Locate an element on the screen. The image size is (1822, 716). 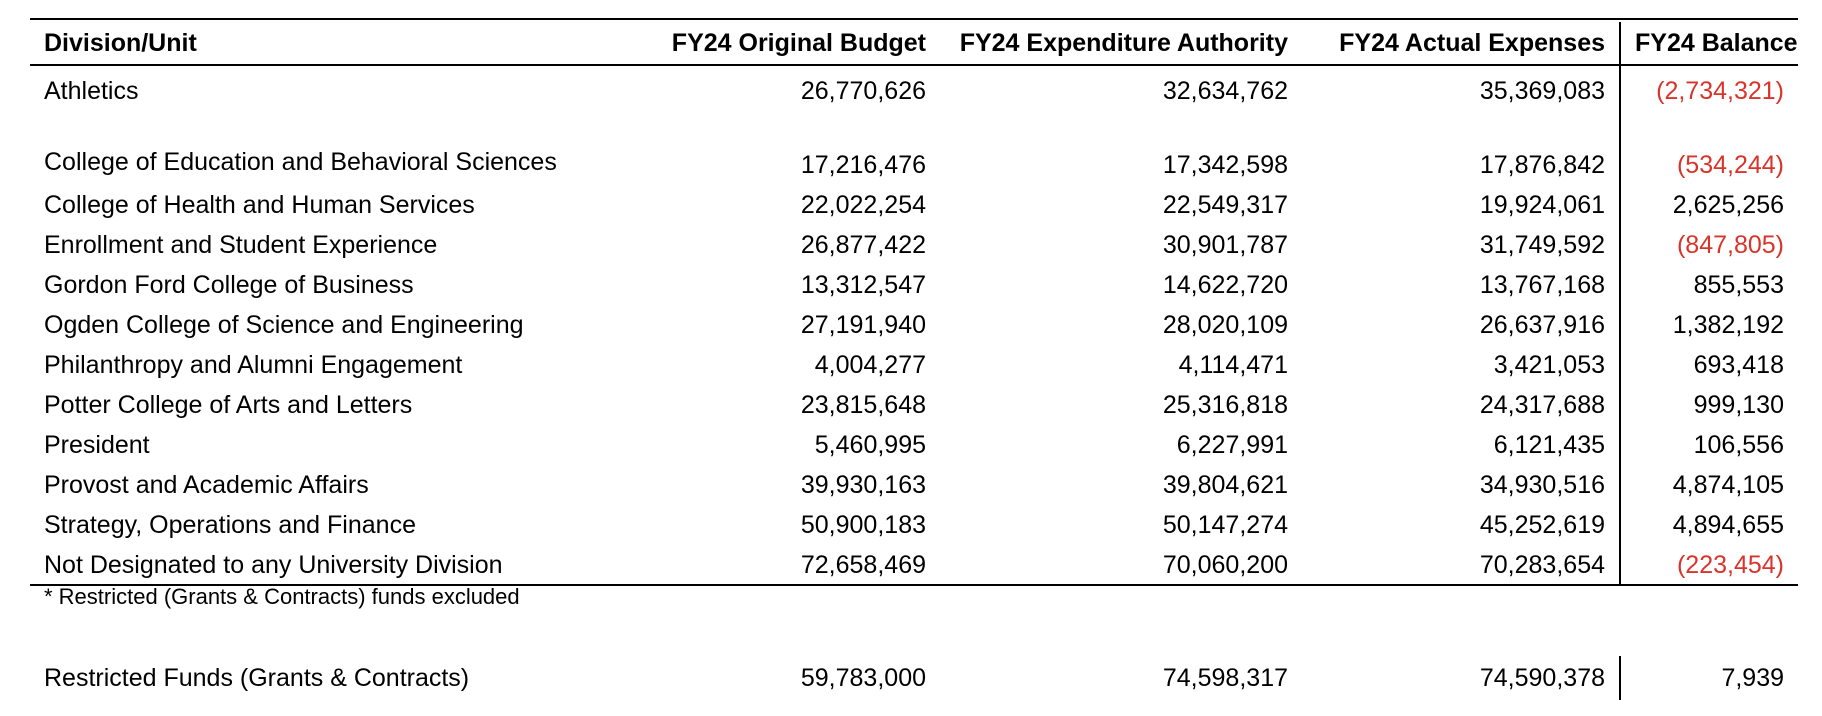
cell-original-budget: 72,658,469 is located at coordinates (767, 563).